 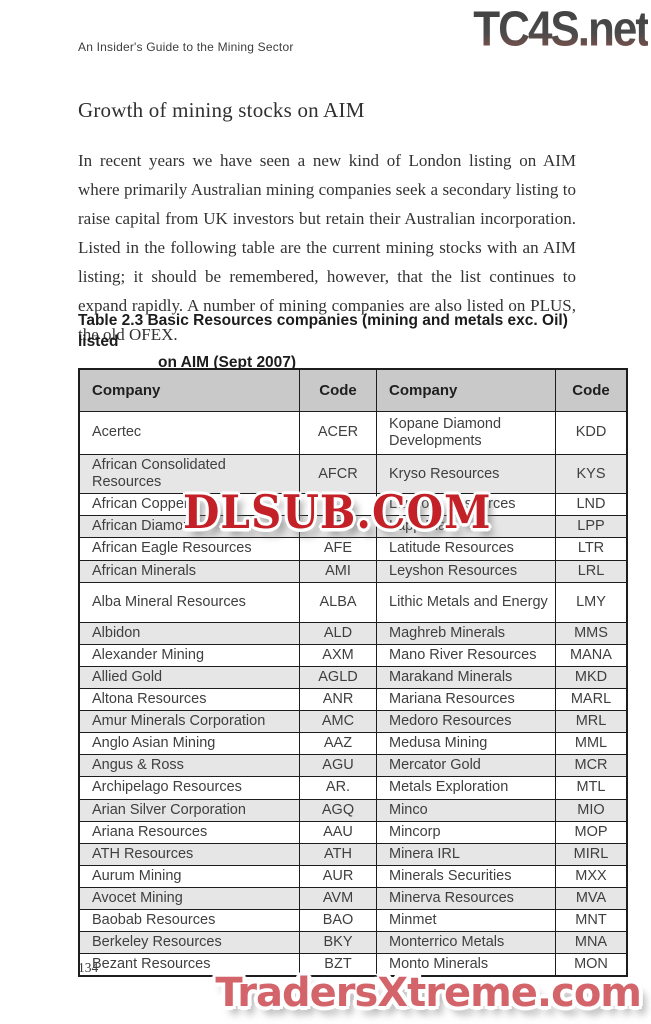 What do you see at coordinates (466, 474) in the screenshot?
I see `company-cell: Kryso Resources` at bounding box center [466, 474].